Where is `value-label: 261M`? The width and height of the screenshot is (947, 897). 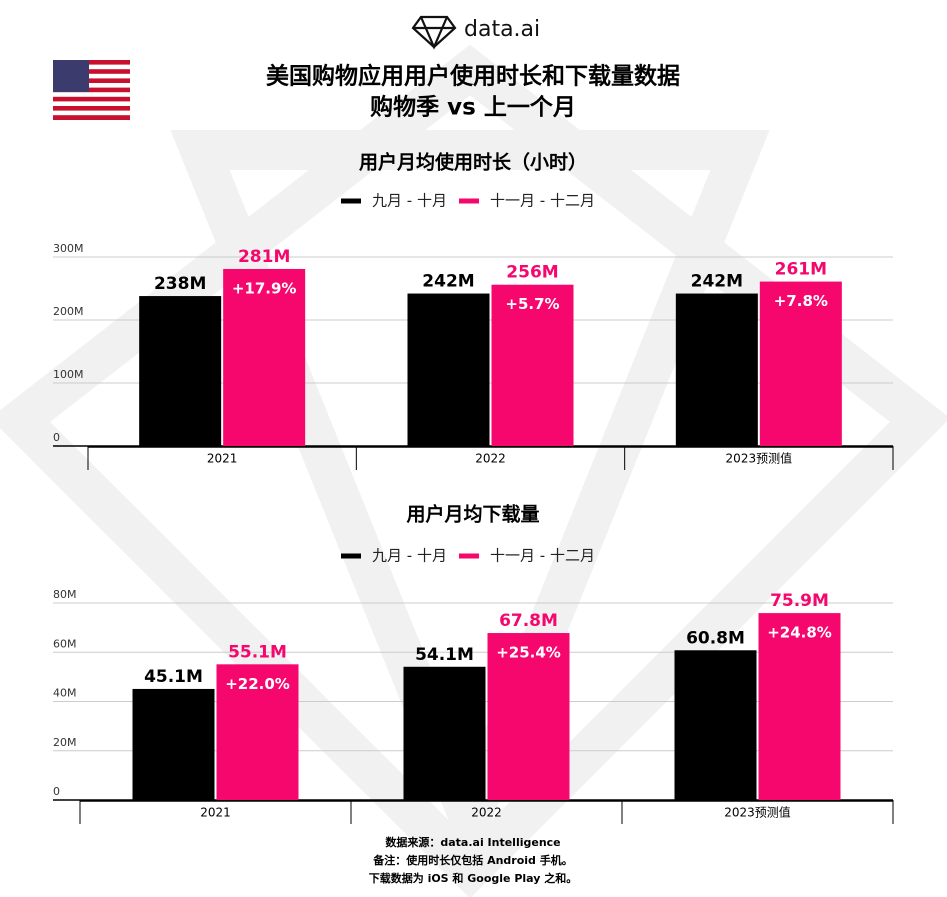 value-label: 261M is located at coordinates (801, 270).